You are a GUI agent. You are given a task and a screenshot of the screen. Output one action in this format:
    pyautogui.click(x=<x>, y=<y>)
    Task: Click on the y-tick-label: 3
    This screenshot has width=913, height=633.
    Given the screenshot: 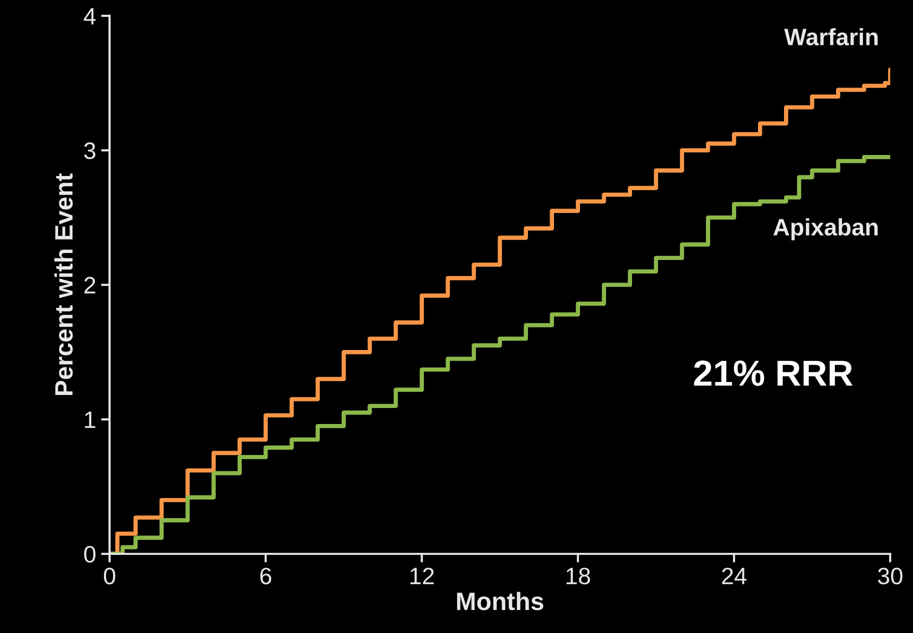 What is the action you would take?
    pyautogui.click(x=90, y=151)
    